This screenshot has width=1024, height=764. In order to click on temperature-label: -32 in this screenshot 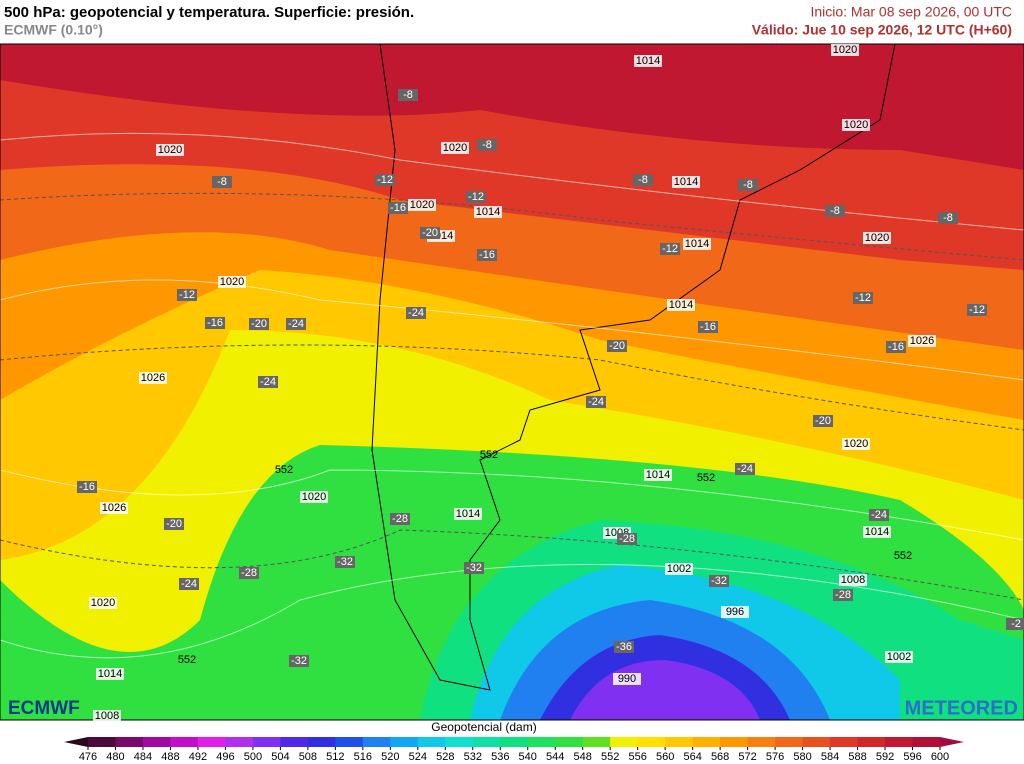, I will do `click(719, 581)`.